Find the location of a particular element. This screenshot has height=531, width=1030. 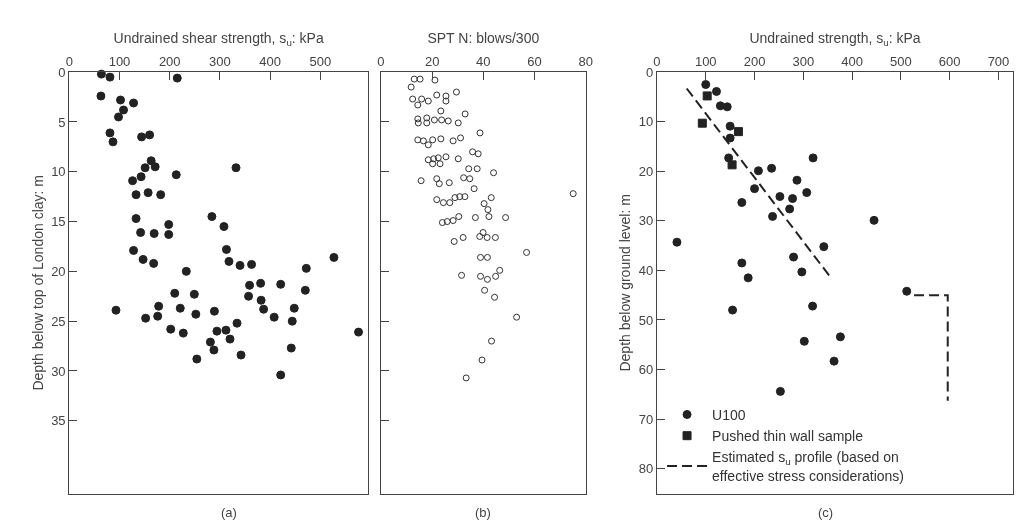

x-tick-label: 0 is located at coordinates (381, 61).